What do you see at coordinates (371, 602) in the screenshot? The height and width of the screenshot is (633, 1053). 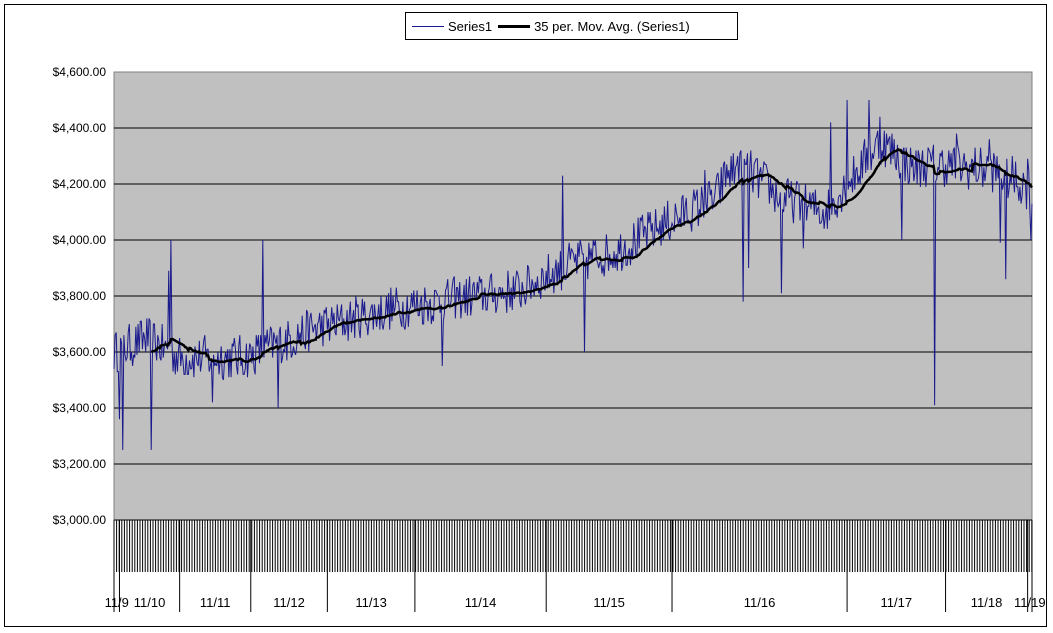 I see `x-group-label: 11/13` at bounding box center [371, 602].